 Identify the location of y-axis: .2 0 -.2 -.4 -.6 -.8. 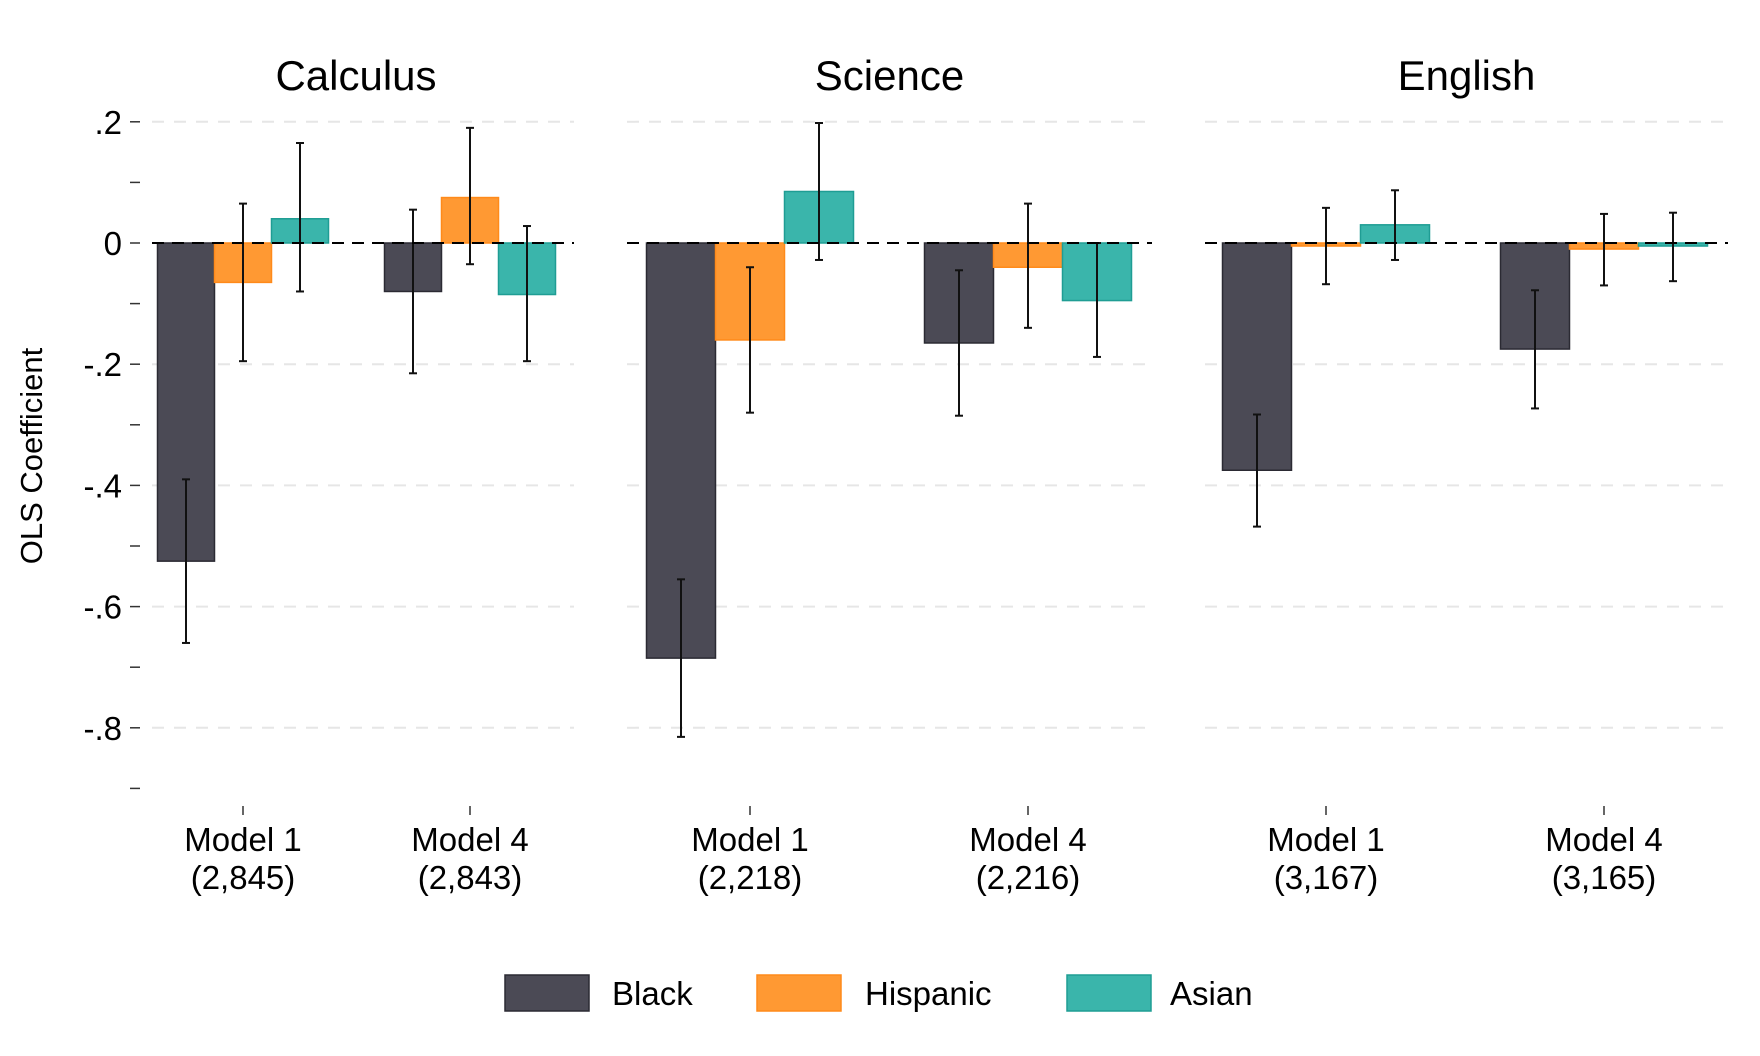
(111, 447).